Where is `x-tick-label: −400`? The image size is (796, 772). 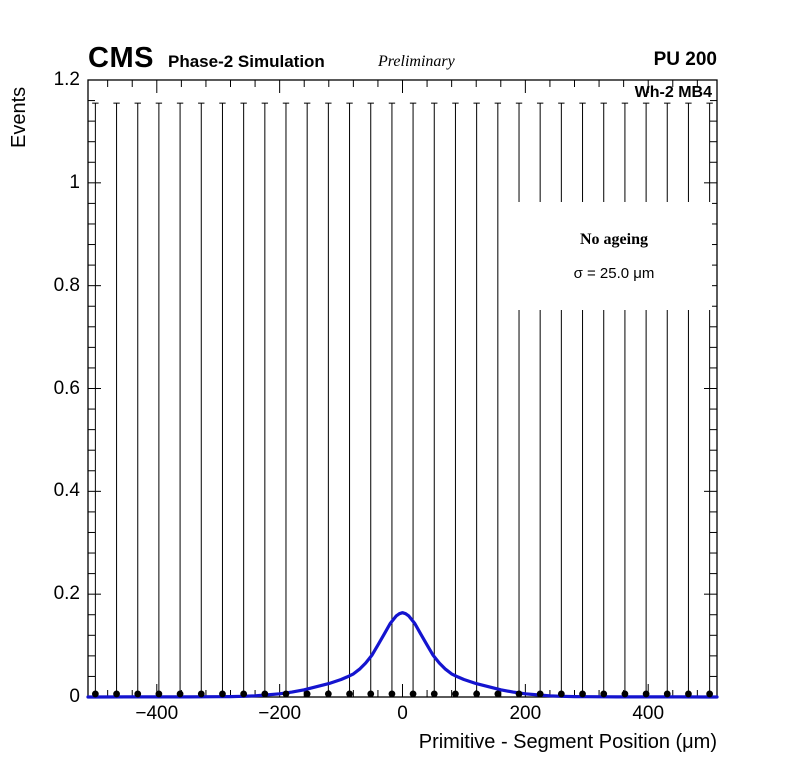
x-tick-label: −400 is located at coordinates (157, 713).